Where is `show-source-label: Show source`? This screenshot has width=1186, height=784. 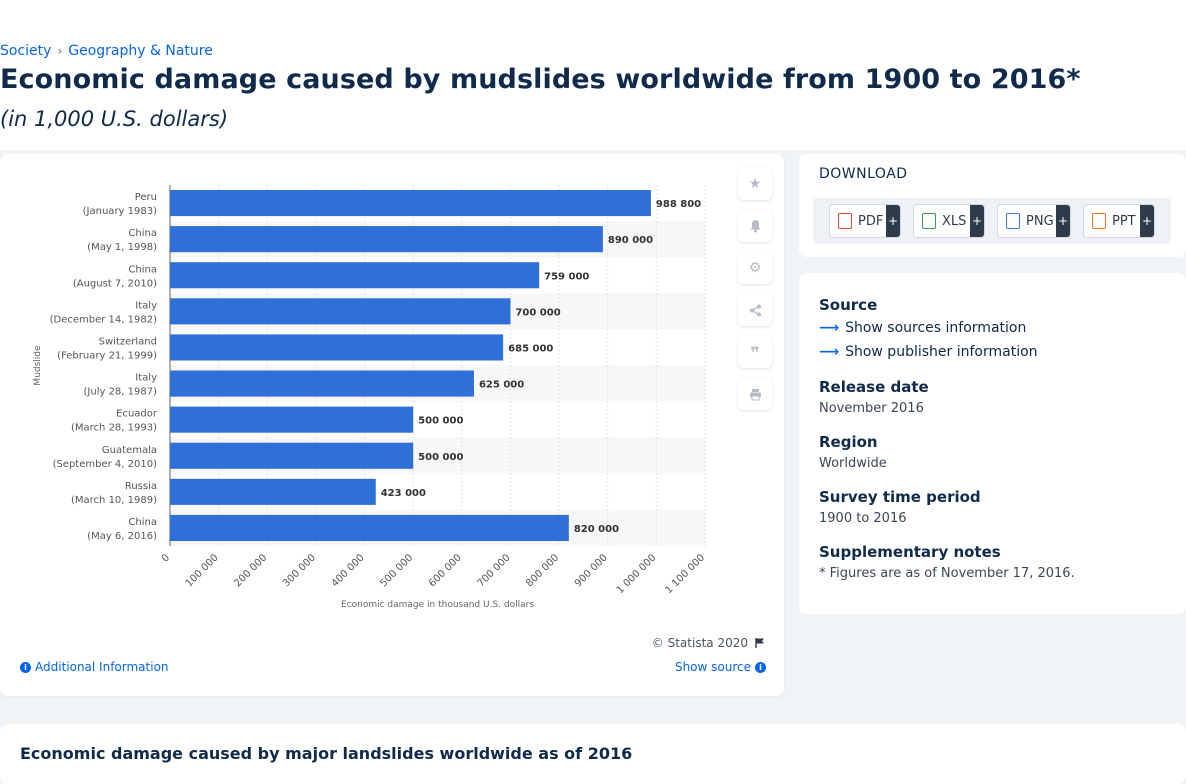 show-source-label: Show source is located at coordinates (712, 667).